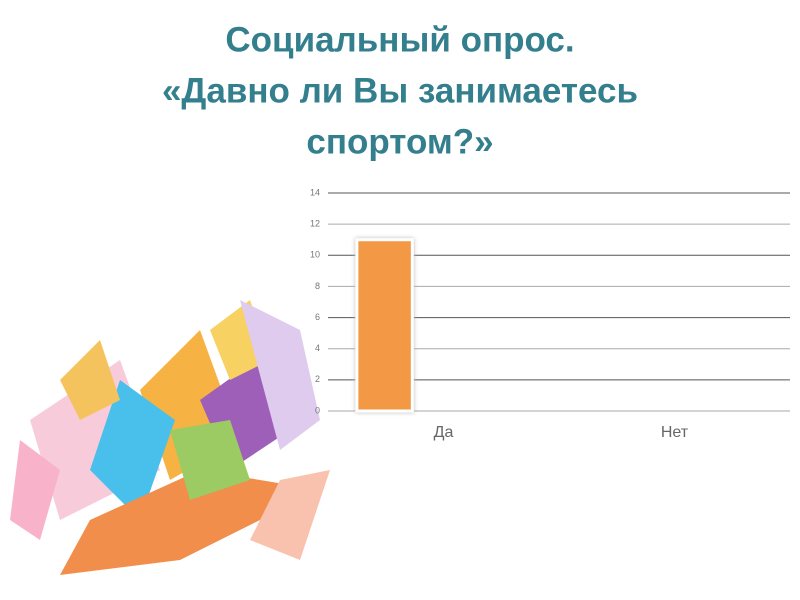  Describe the element at coordinates (400, 90) in the screenshot. I see `slide-title: «Давно ли Вы занимаетесь` at that location.